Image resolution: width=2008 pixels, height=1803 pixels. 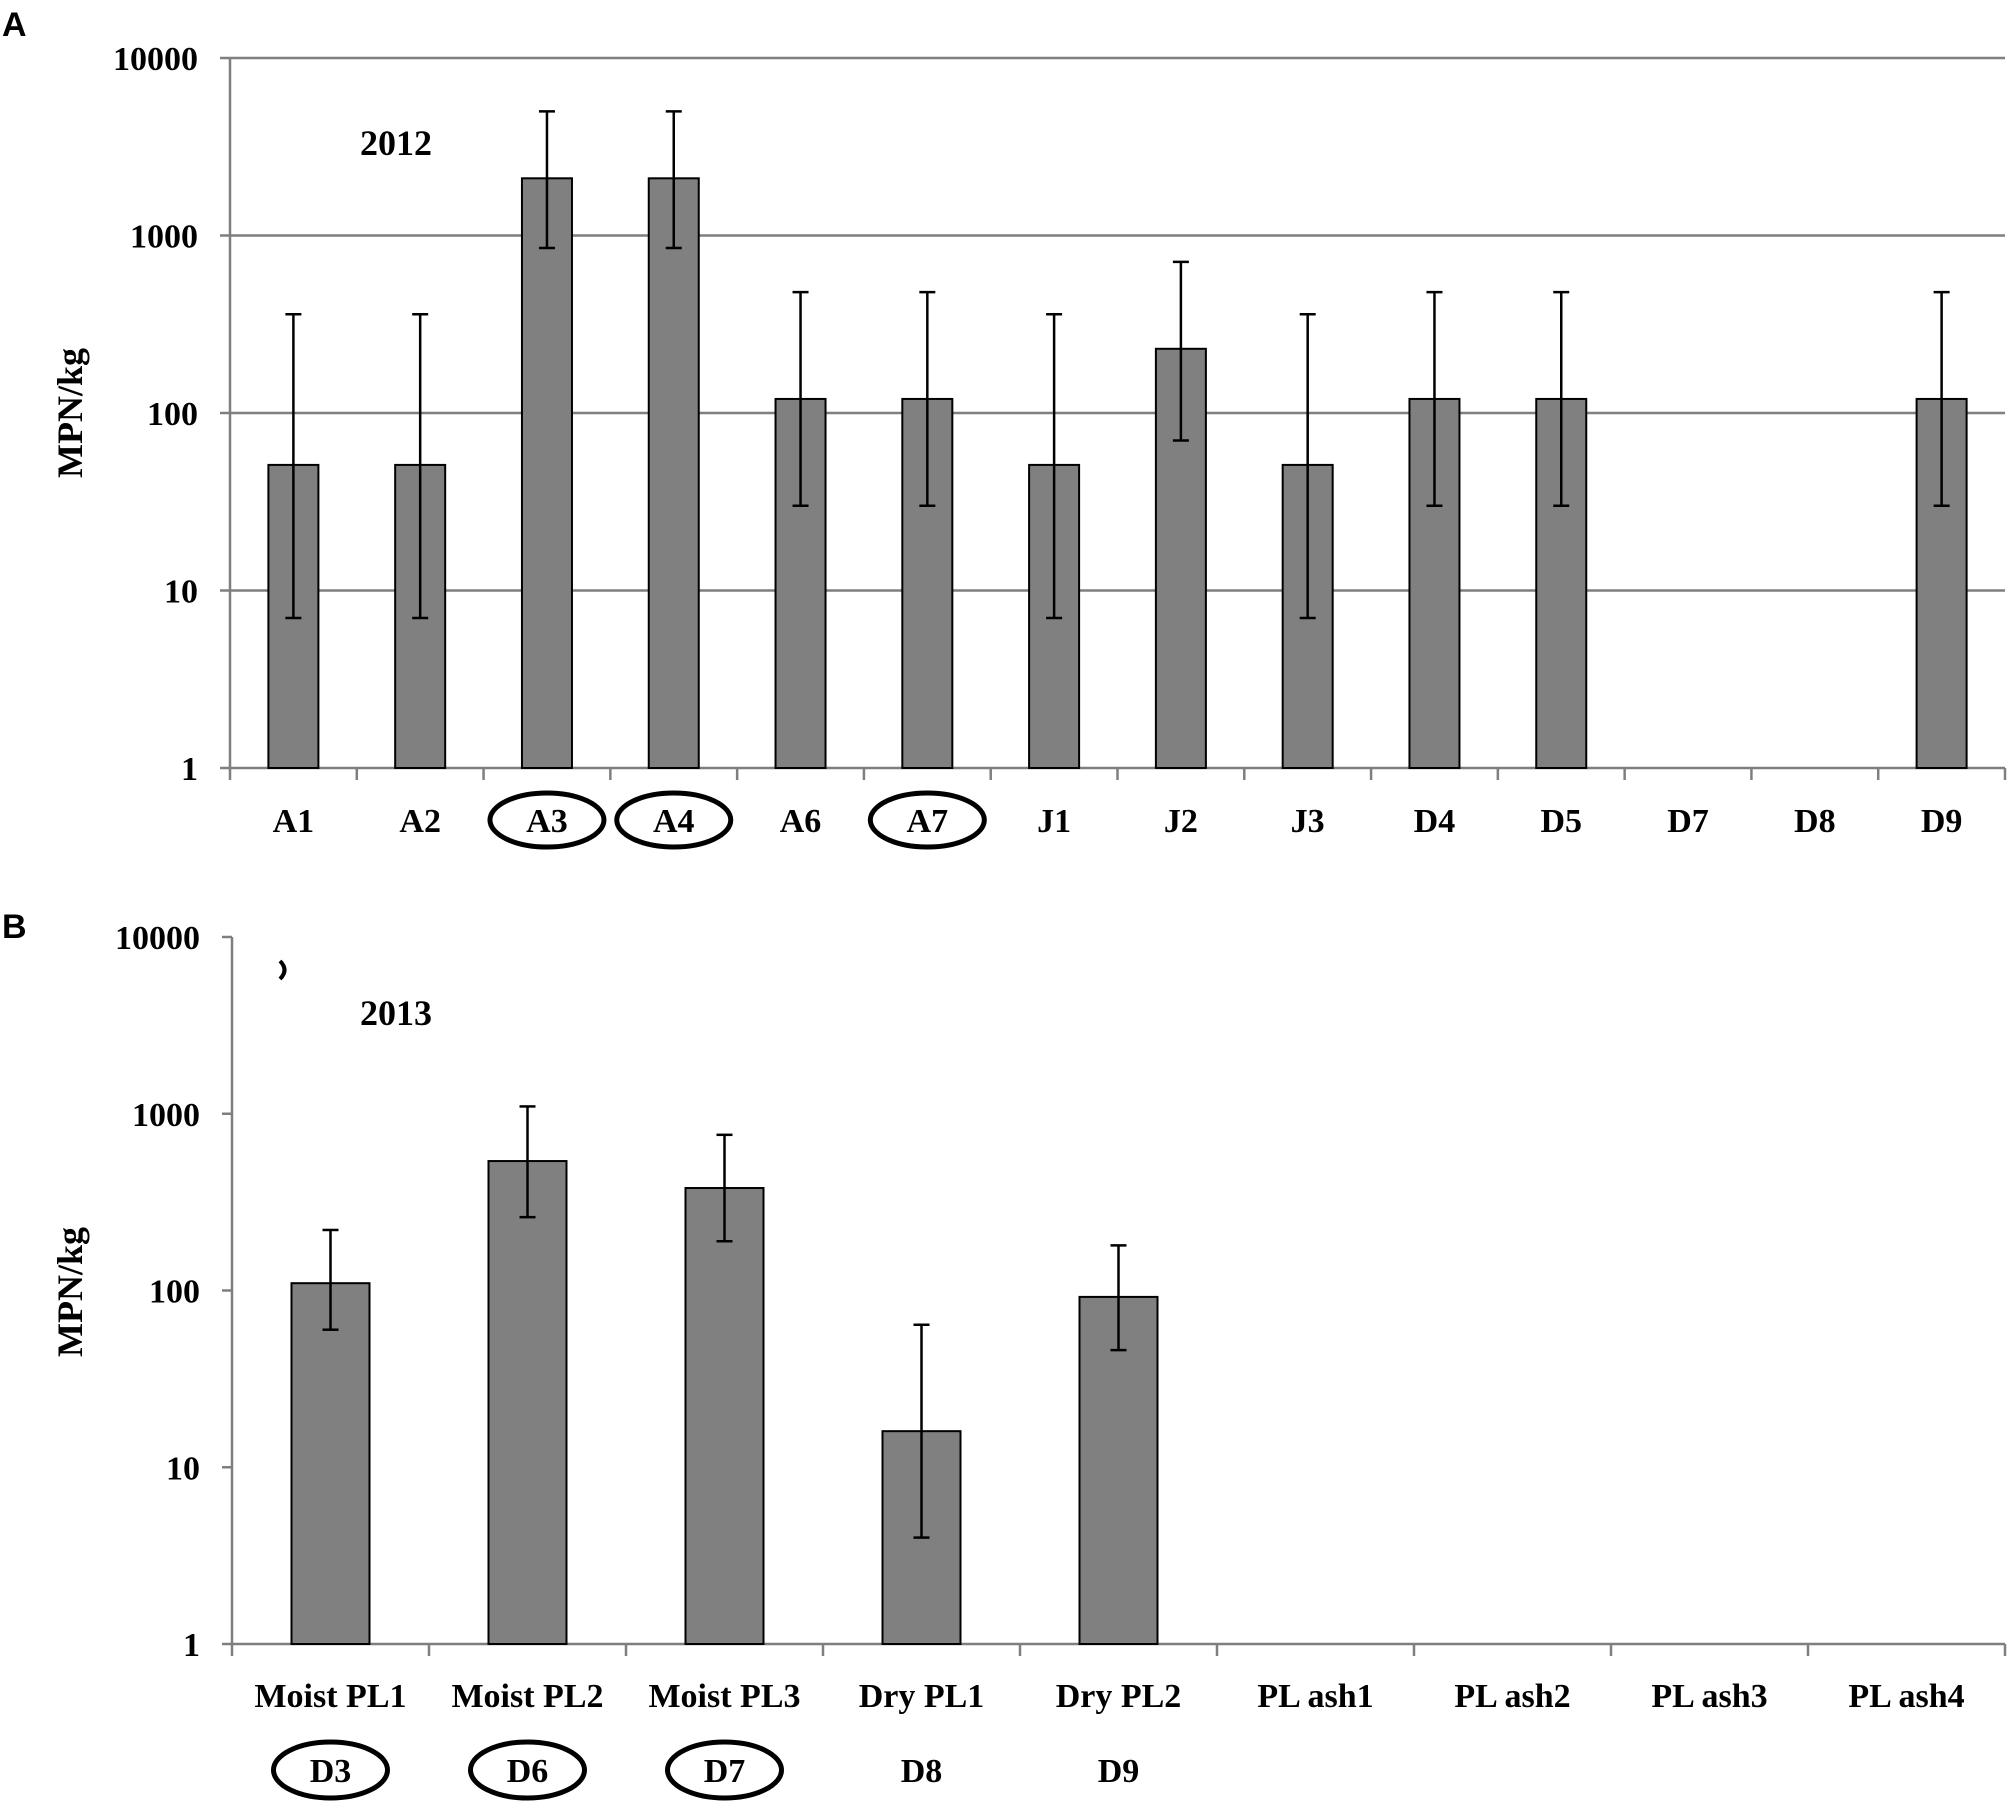 I want to click on x-tick-label: A7, so click(x=928, y=821).